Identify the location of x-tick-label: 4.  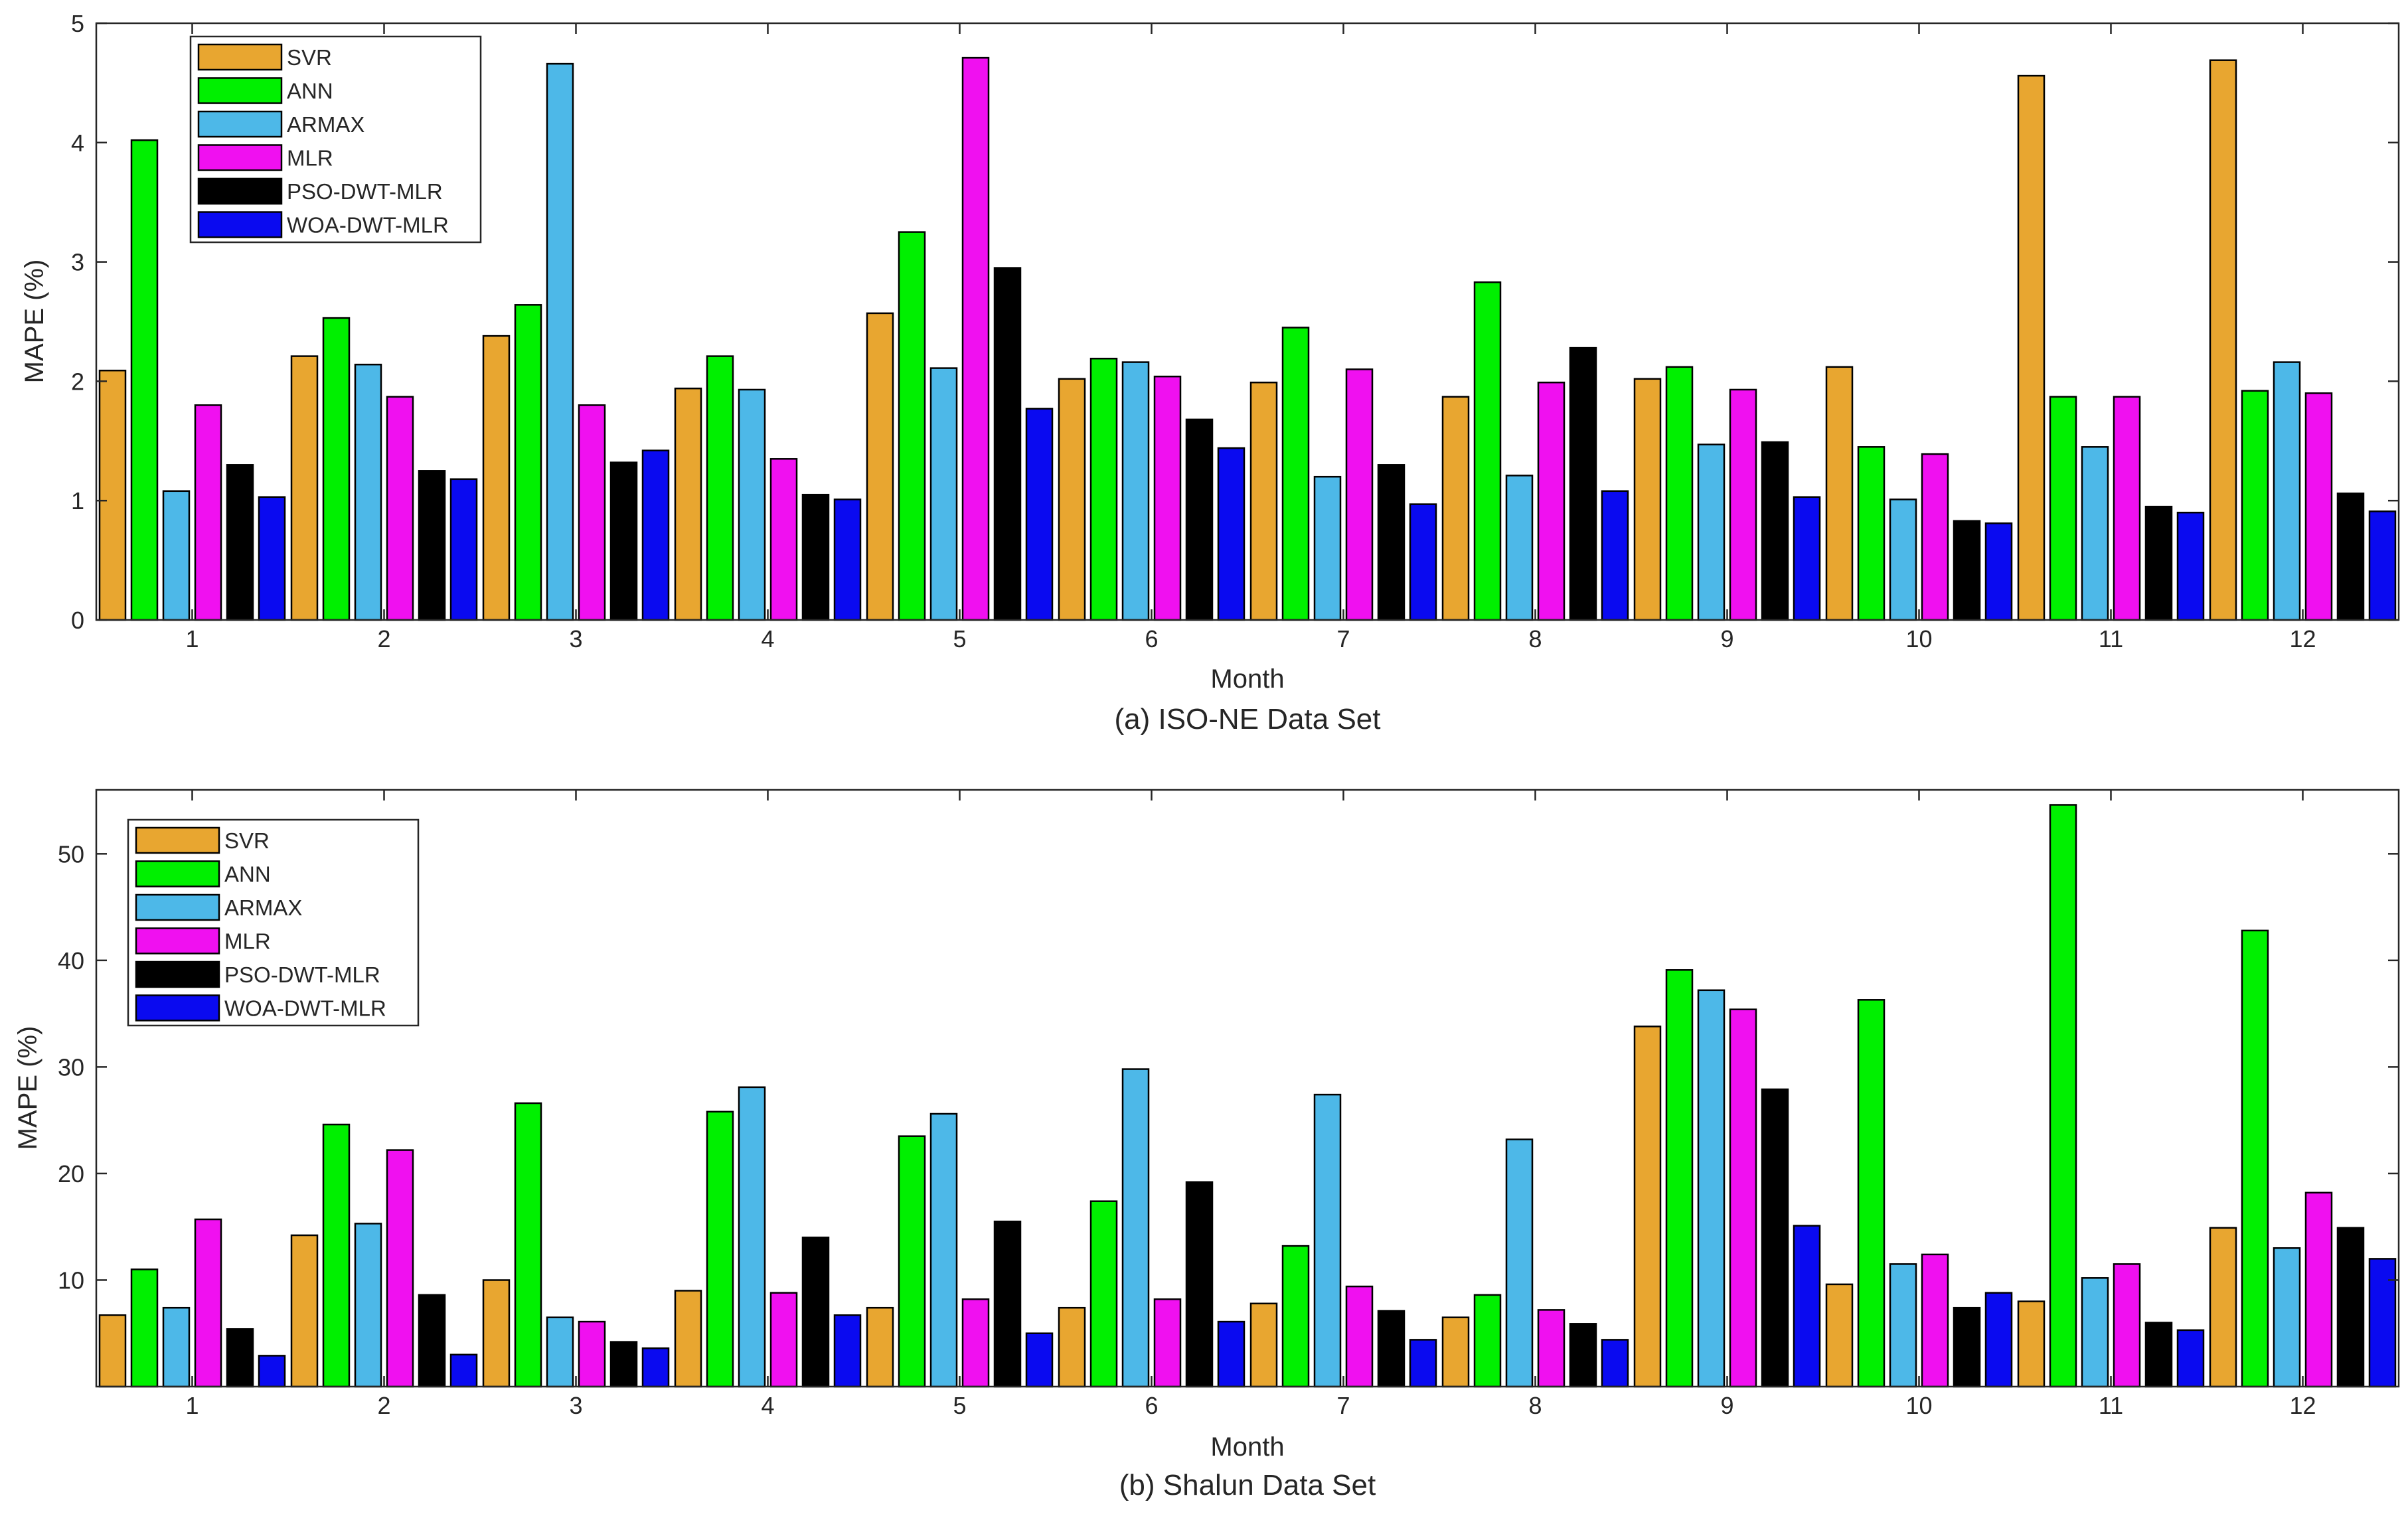
(767, 1405).